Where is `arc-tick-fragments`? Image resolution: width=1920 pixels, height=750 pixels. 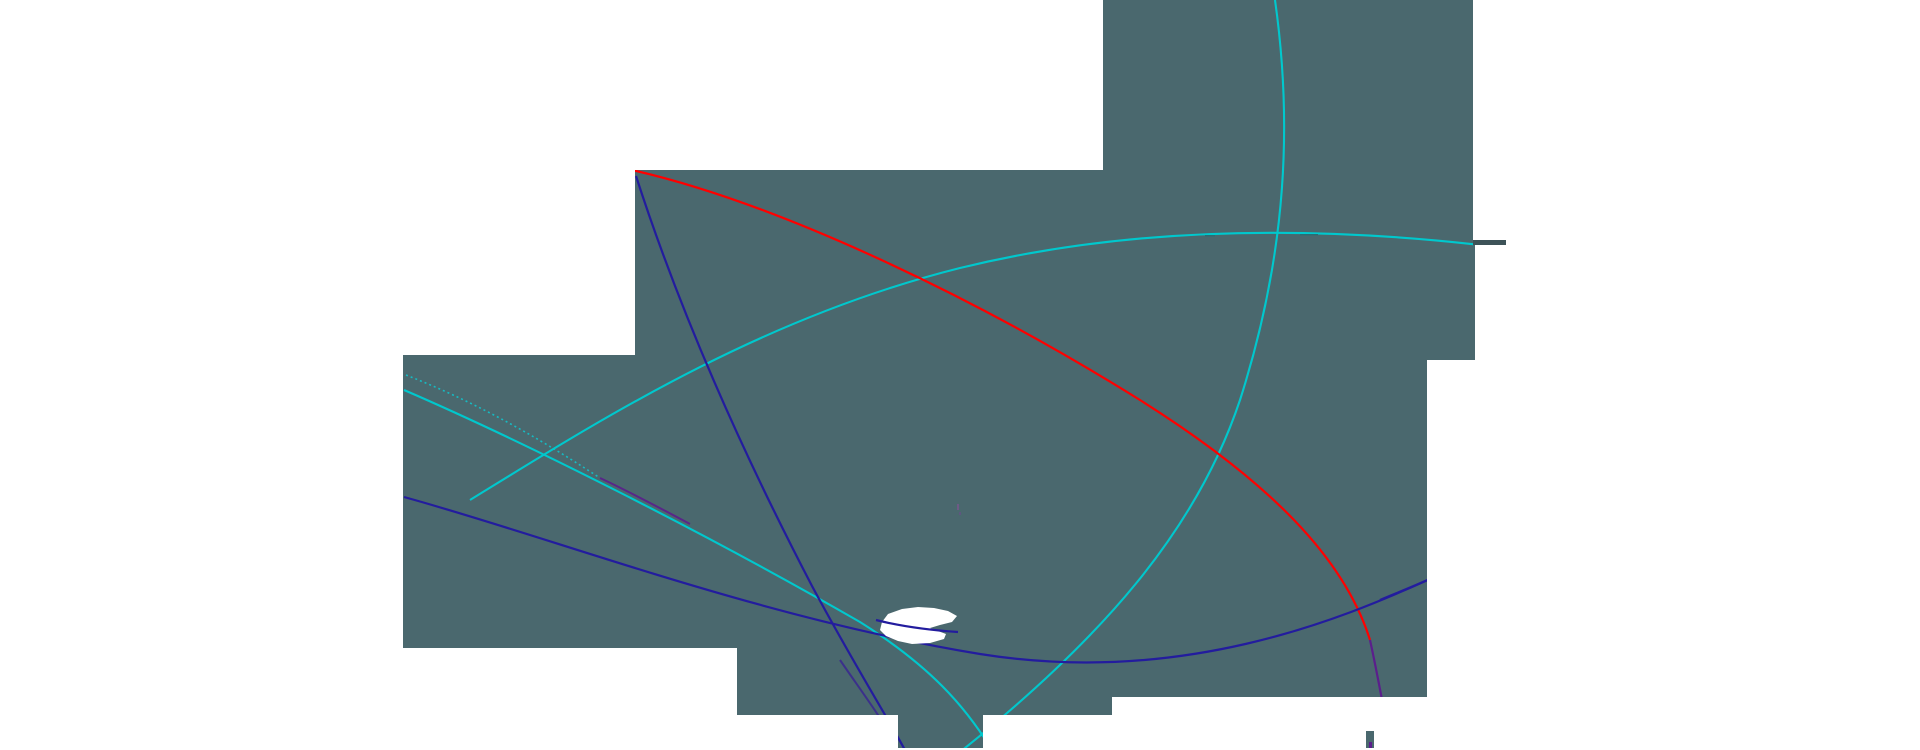 arc-tick-fragments is located at coordinates (1261, 235).